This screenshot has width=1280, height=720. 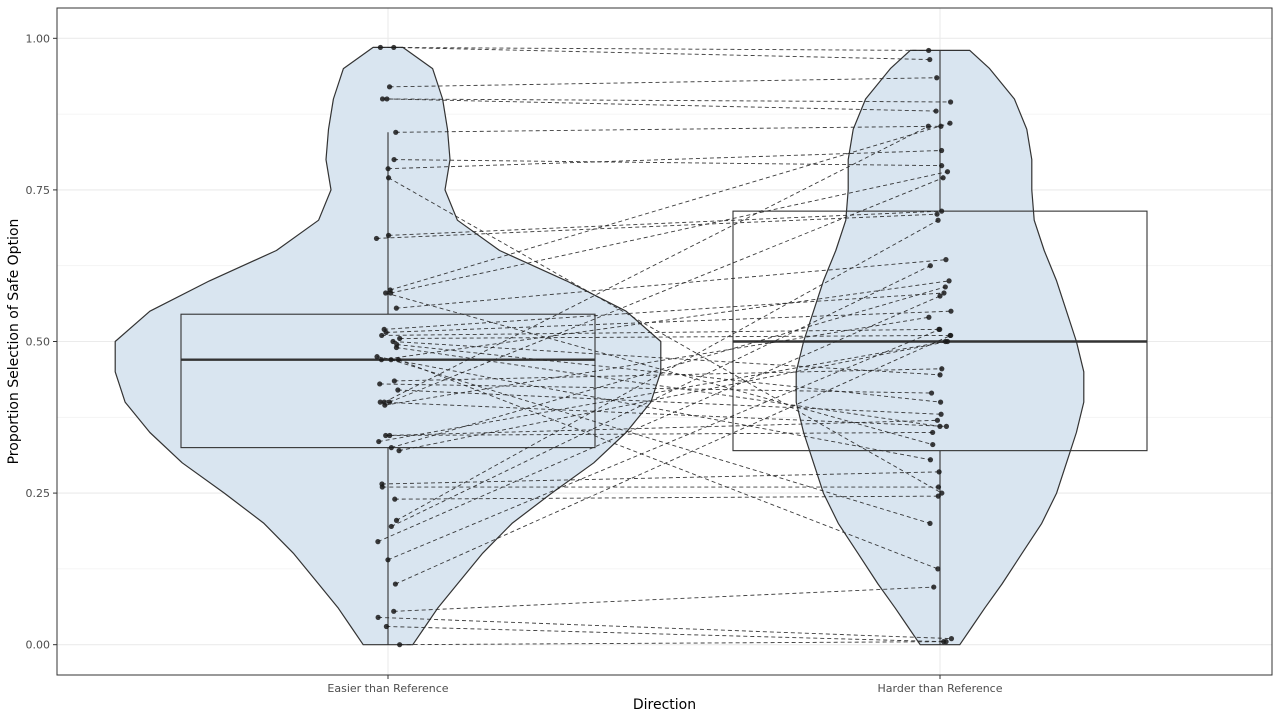 What do you see at coordinates (38, 190) in the screenshot?
I see `y-tick-label: 0.75` at bounding box center [38, 190].